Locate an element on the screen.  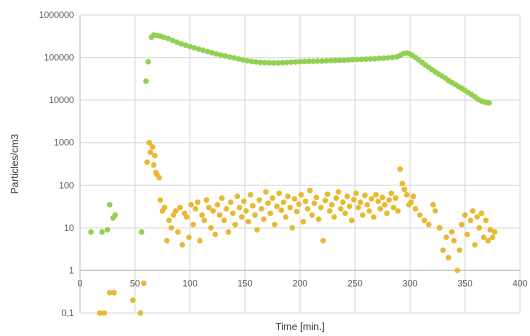
y-tick-label: 0,1 is located at coordinates (67, 313).